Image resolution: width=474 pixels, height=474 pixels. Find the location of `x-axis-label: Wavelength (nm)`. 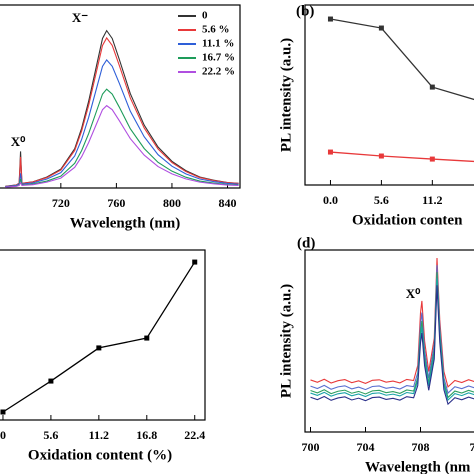

x-axis-label: Wavelength (nm) is located at coordinates (125, 223).